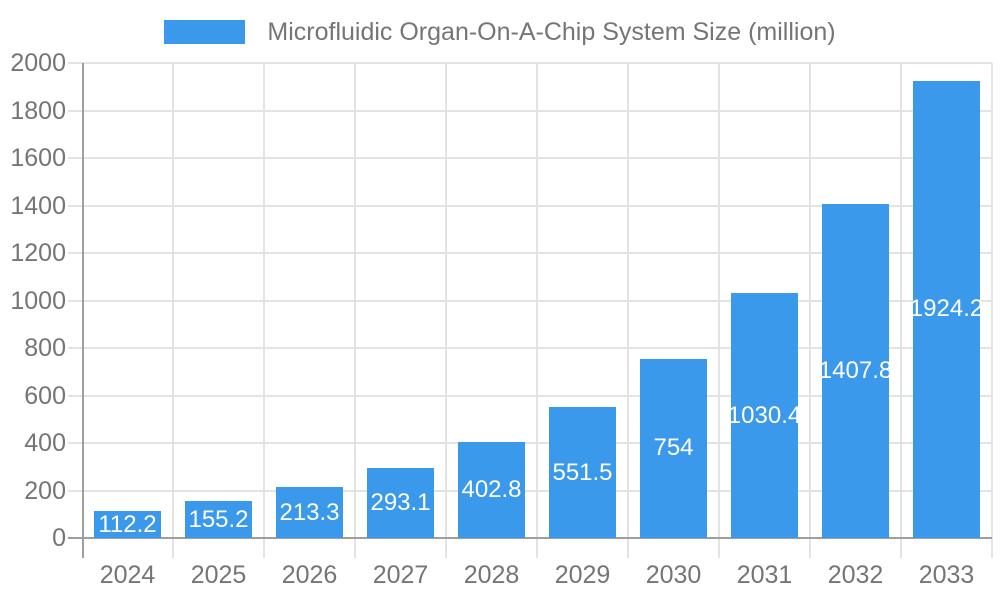 The image size is (1000, 600). I want to click on y-tick-label: 1000, so click(38, 300).